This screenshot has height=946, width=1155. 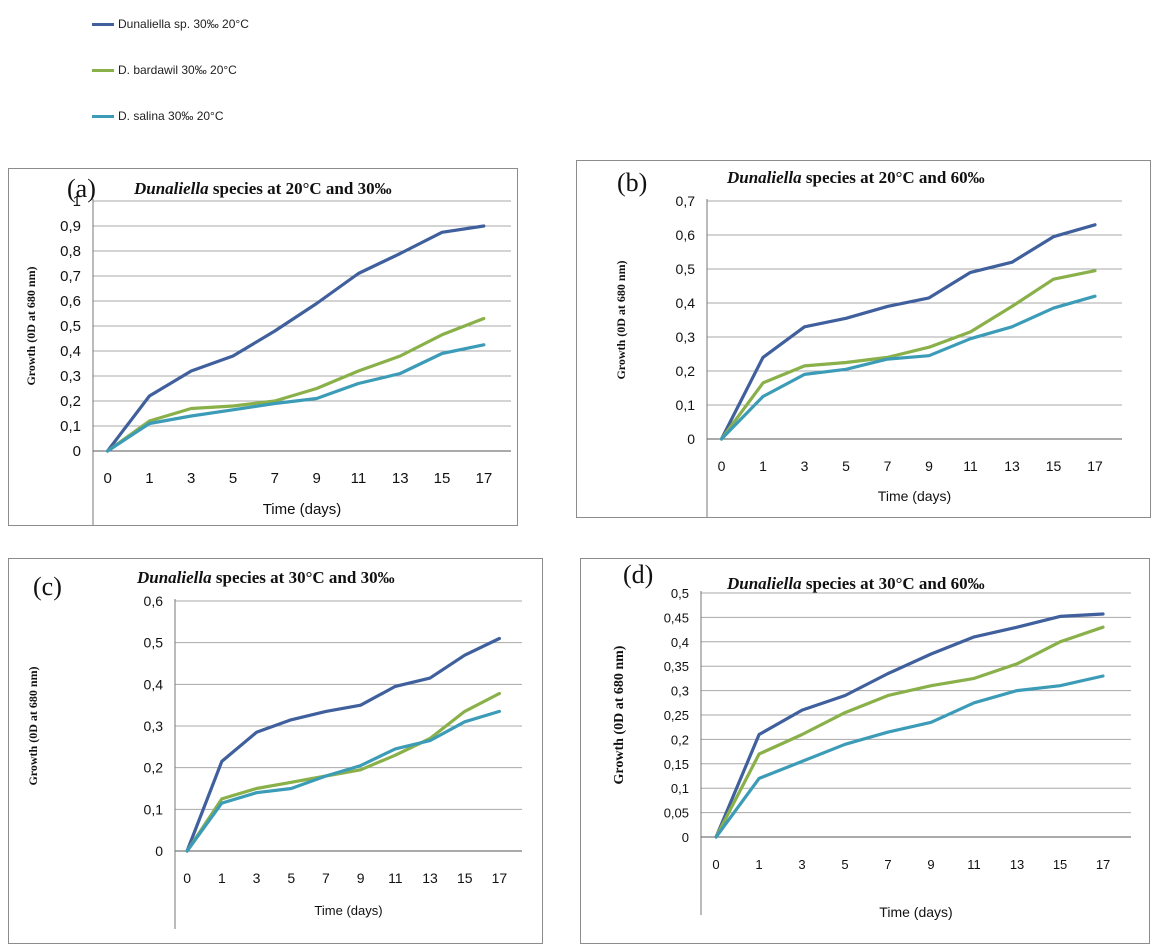 What do you see at coordinates (855, 583) in the screenshot?
I see `chart-title: Dunaliella species at 30°C and 60‰` at bounding box center [855, 583].